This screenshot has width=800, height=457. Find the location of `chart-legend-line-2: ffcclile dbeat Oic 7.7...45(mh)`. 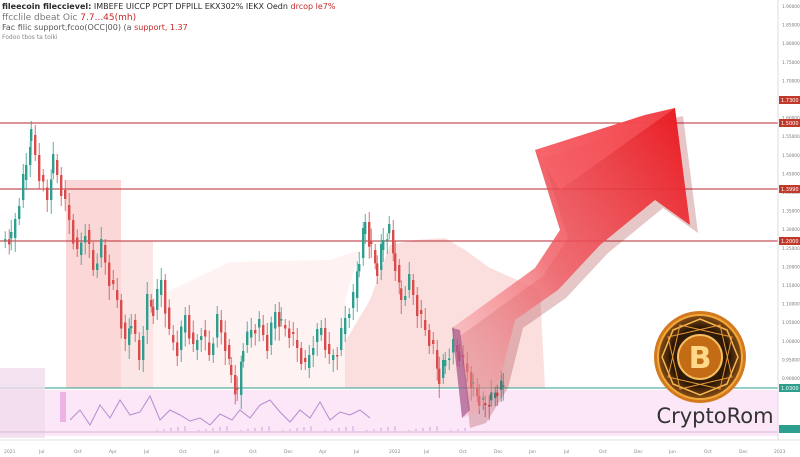

chart-legend-line-2: ffcclile dbeat Oic 7.7...45(mh) is located at coordinates (69, 18).